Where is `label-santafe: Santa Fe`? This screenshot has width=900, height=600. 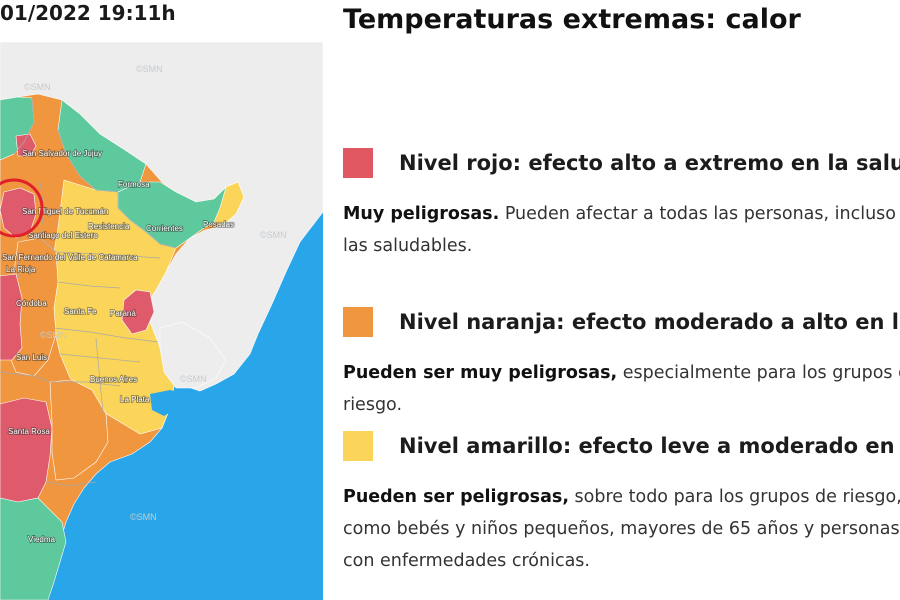 label-santafe: Santa Fe is located at coordinates (80, 311).